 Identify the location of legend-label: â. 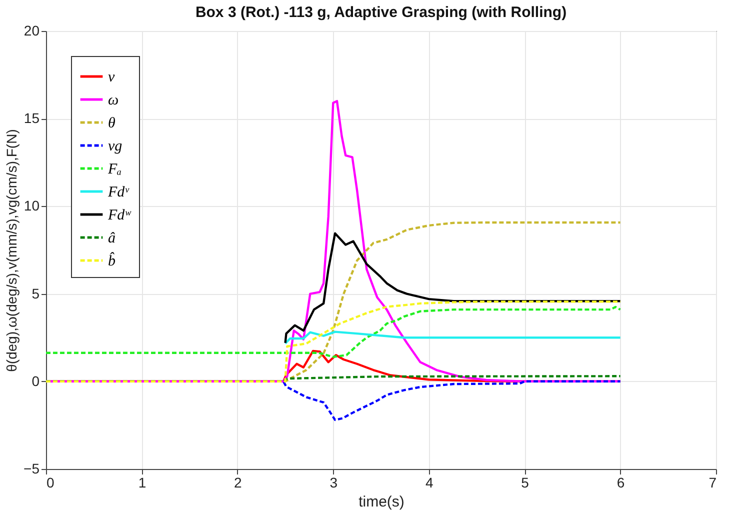
(112, 238).